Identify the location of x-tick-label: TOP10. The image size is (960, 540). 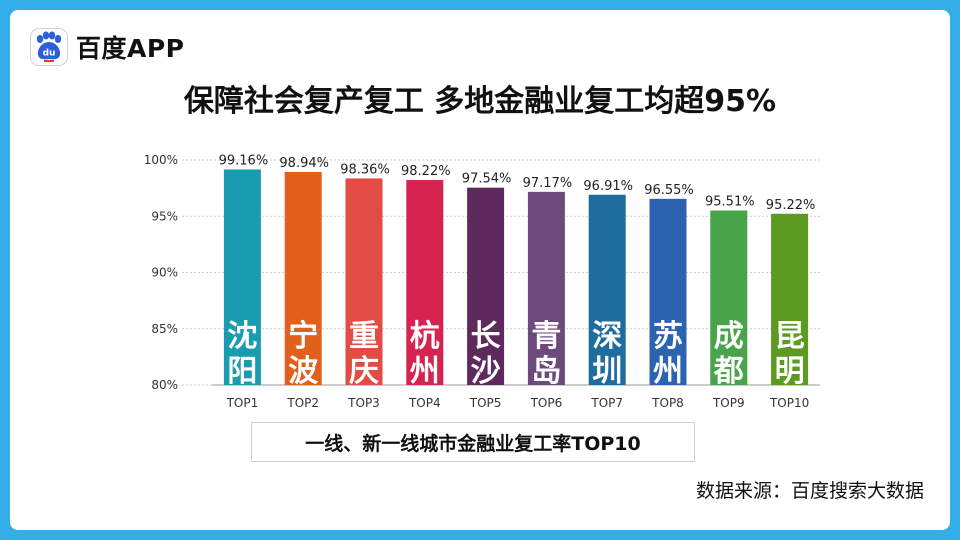
(789, 403).